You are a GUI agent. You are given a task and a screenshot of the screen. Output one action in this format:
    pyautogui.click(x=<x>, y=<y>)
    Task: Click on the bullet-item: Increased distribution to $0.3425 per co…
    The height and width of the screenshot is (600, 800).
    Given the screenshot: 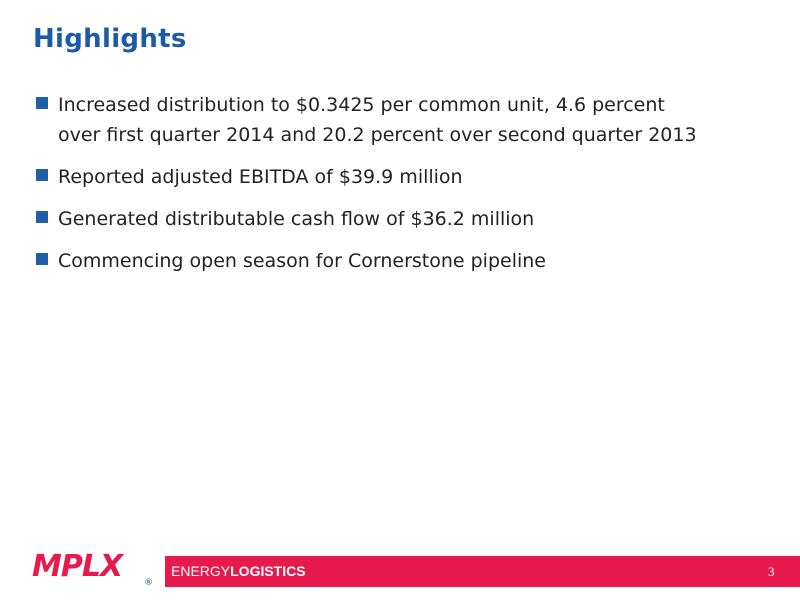 What is the action you would take?
    pyautogui.click(x=406, y=120)
    